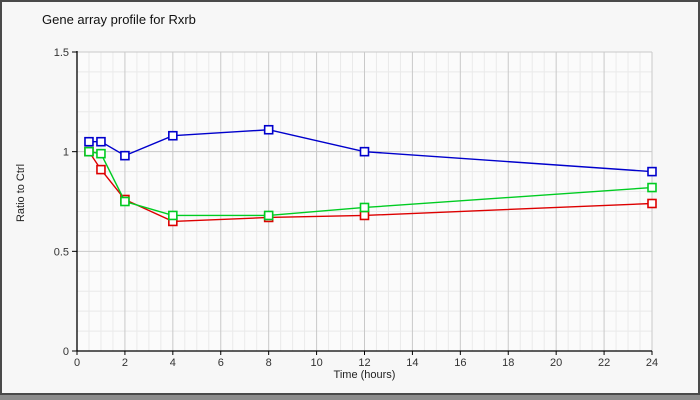 Image resolution: width=700 pixels, height=400 pixels. Describe the element at coordinates (66, 352) in the screenshot. I see `y-tick-label: 0` at that location.